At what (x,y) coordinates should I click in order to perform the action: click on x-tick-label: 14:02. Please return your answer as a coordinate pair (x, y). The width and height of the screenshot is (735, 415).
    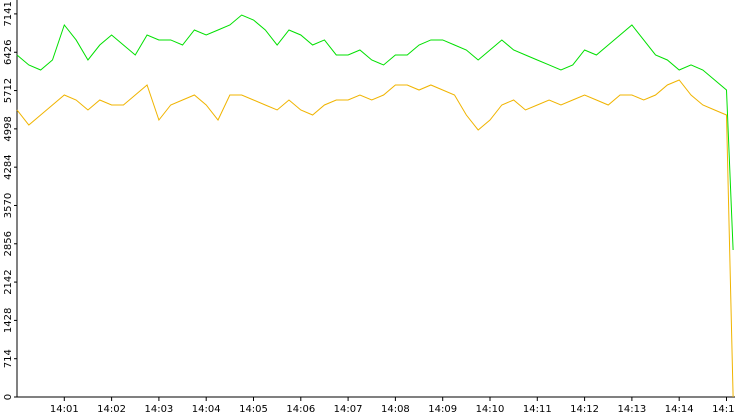
    Looking at the image, I should click on (111, 409).